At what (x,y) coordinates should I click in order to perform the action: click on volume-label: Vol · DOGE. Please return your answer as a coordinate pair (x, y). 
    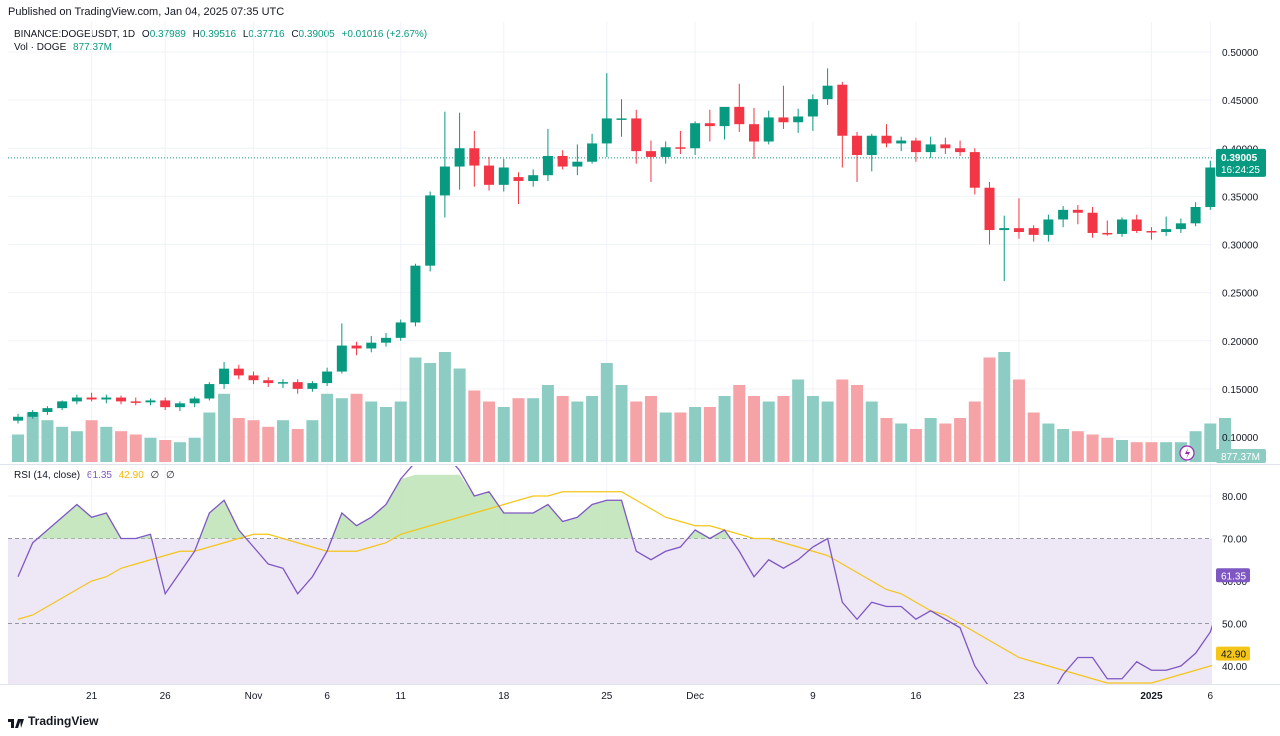
    Looking at the image, I should click on (40, 47).